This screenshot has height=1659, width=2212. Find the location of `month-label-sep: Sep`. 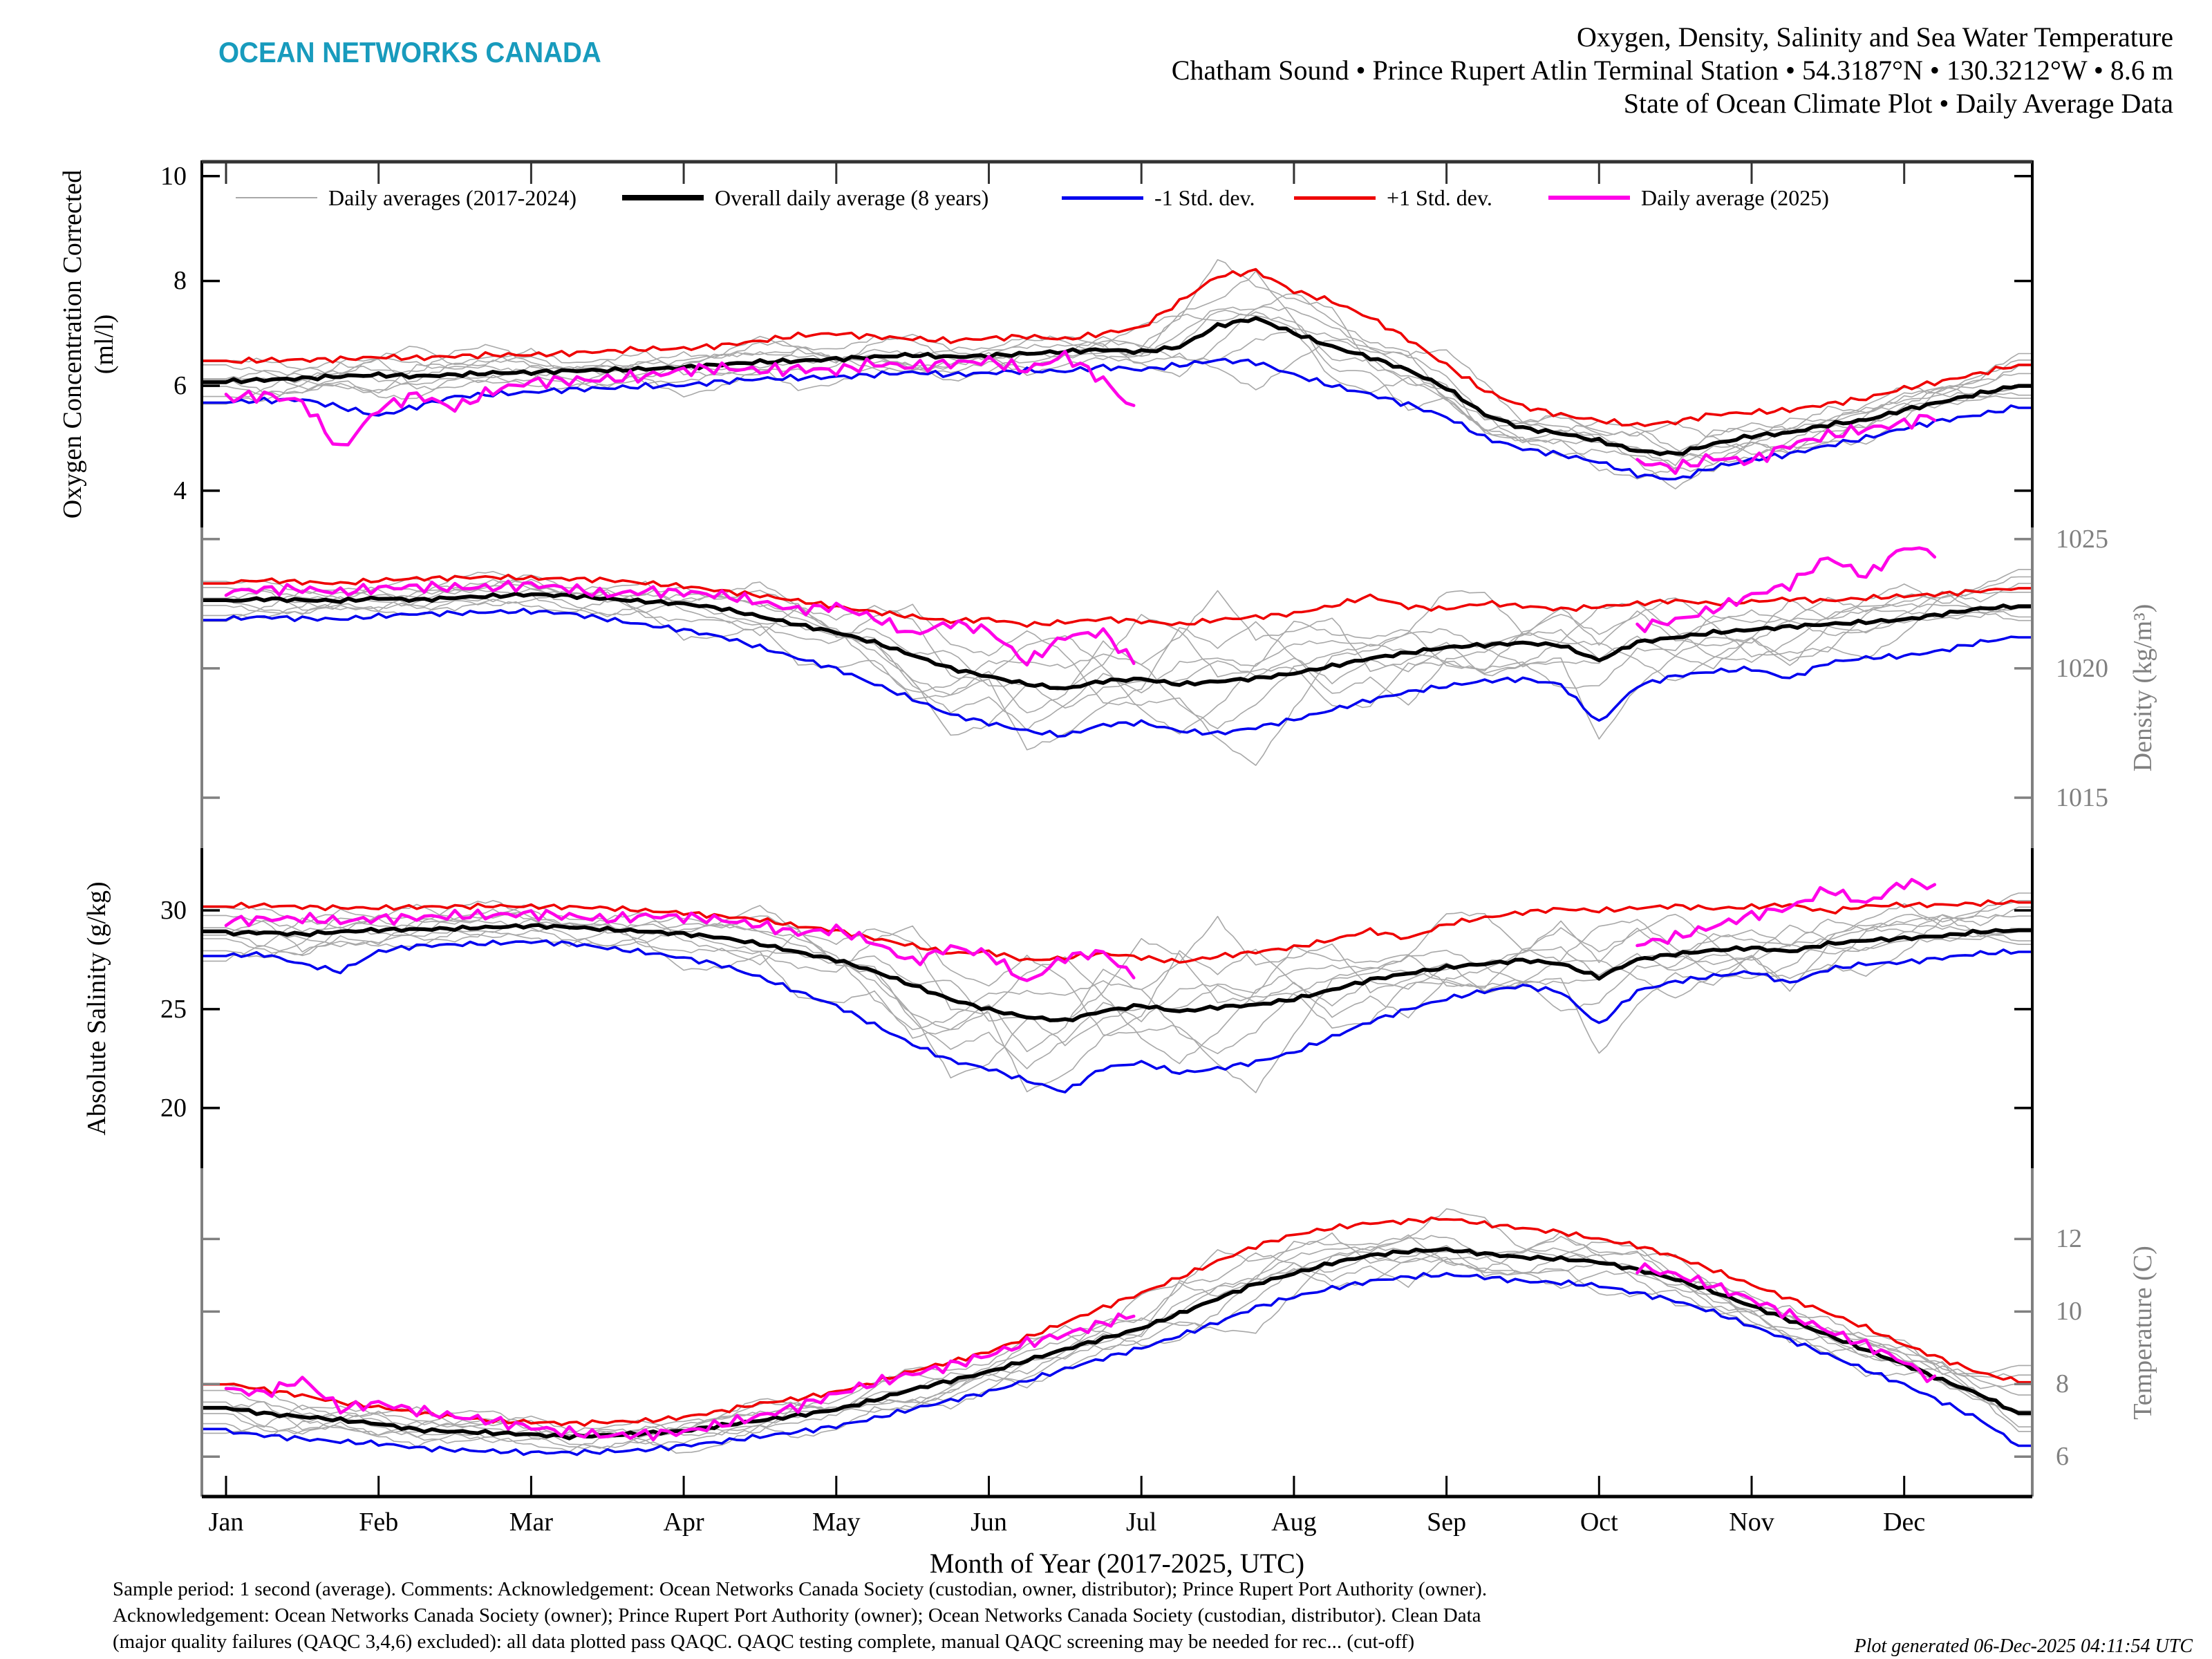

month-label-sep: Sep is located at coordinates (1447, 1522).